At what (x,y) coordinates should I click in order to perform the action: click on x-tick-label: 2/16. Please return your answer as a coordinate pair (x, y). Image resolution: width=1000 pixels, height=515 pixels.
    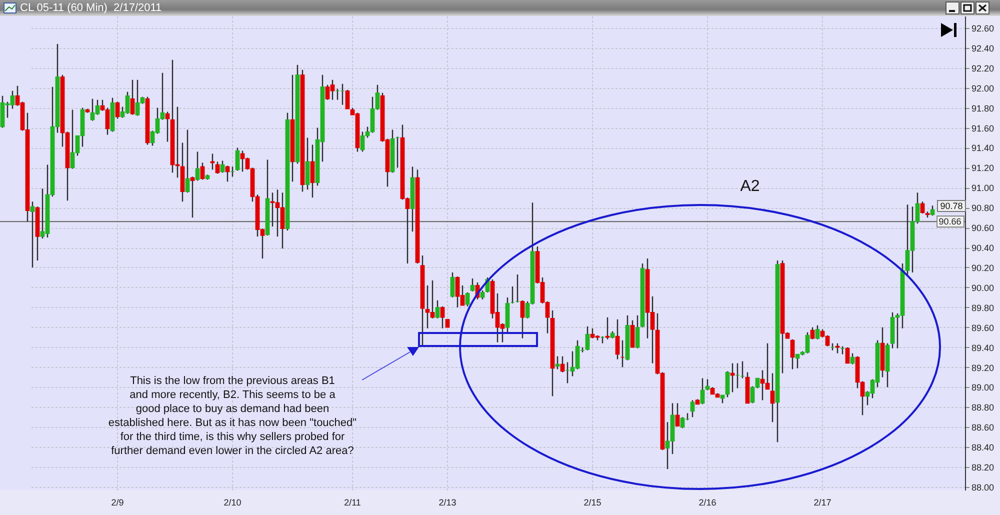
    Looking at the image, I should click on (707, 503).